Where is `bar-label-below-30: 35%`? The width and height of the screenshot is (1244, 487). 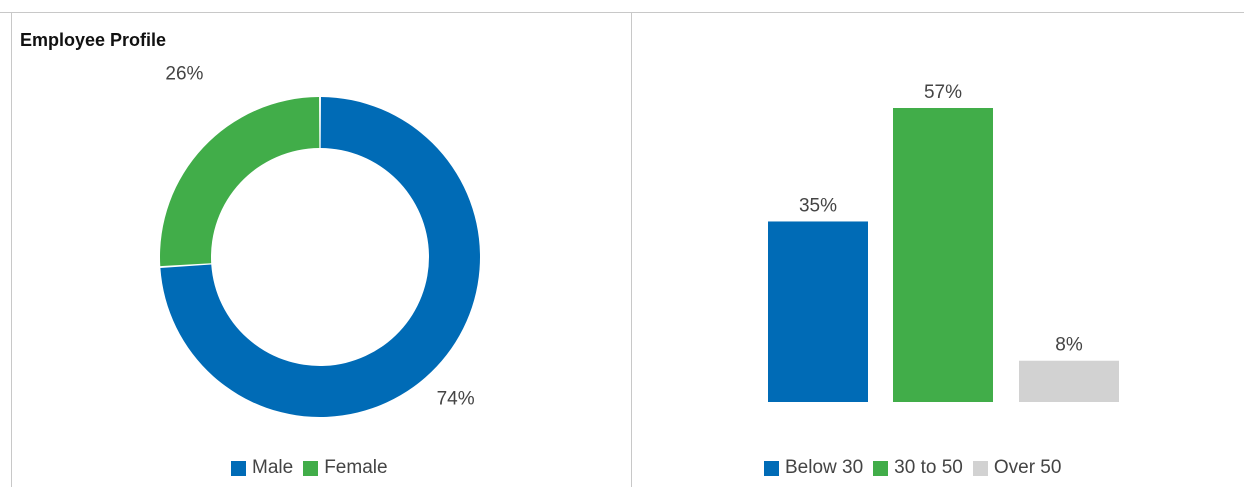
bar-label-below-30: 35% is located at coordinates (818, 205).